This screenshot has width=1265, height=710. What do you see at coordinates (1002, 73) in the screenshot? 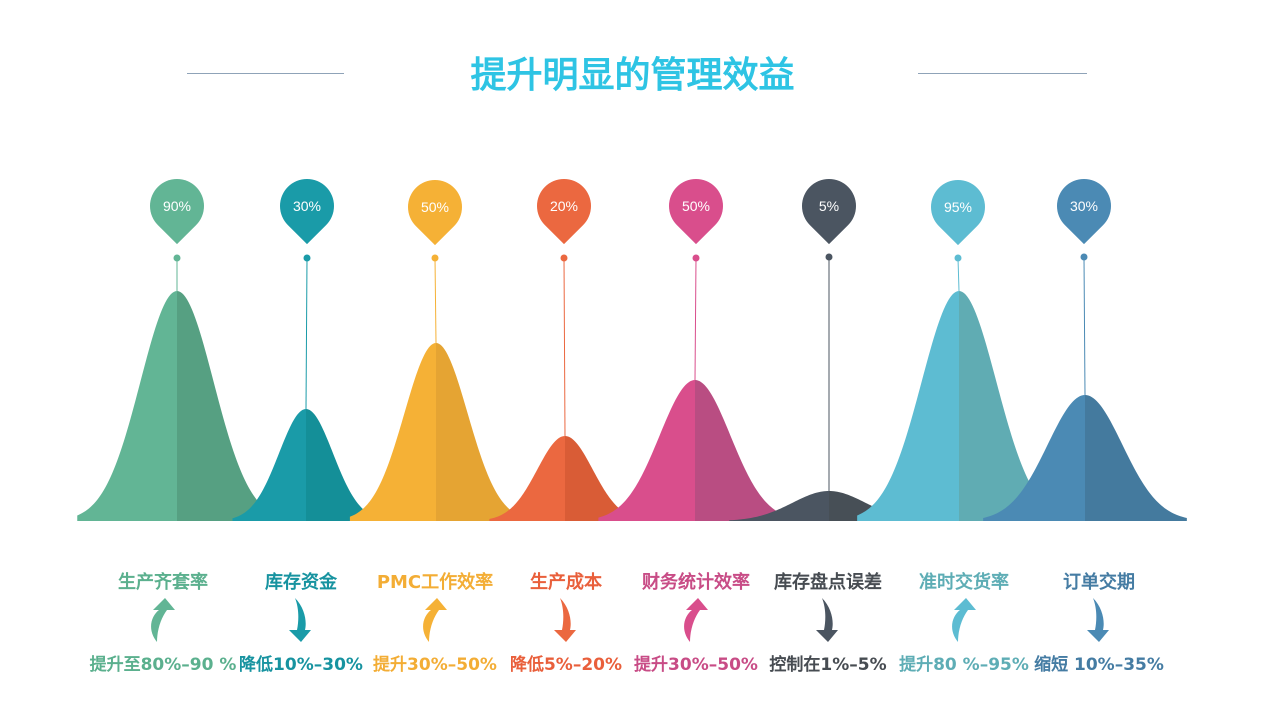
I see `title-divider-right` at bounding box center [1002, 73].